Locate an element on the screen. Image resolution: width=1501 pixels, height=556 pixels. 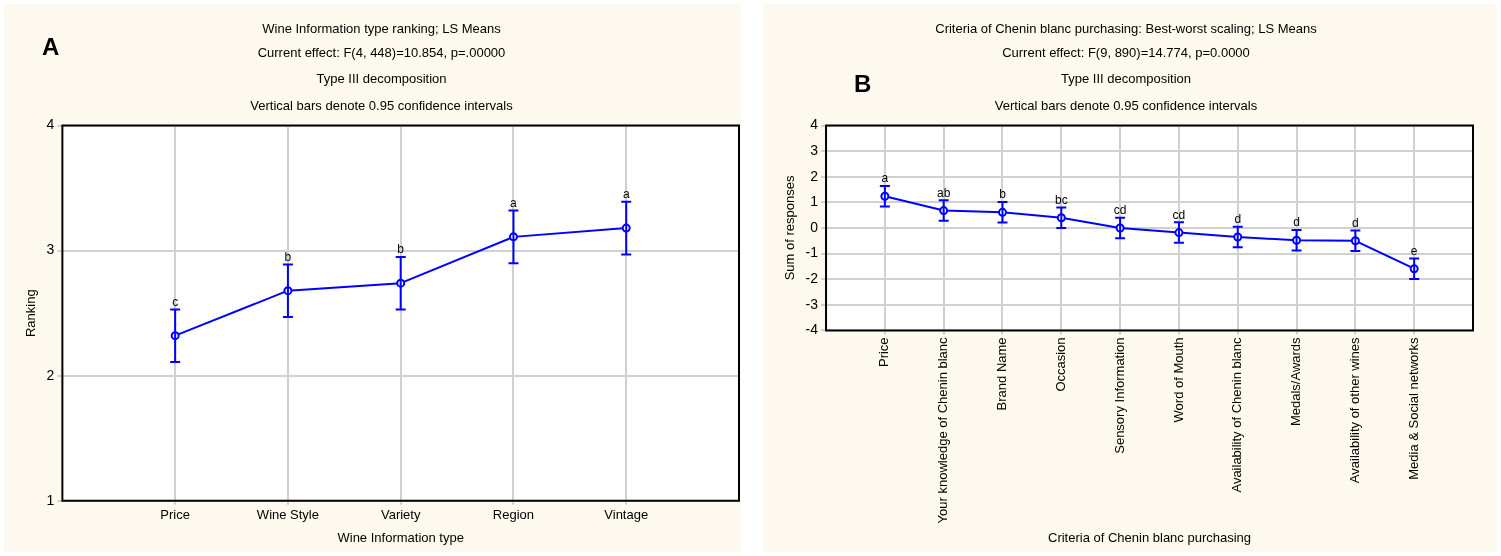
text: A is located at coordinates (51, 46).